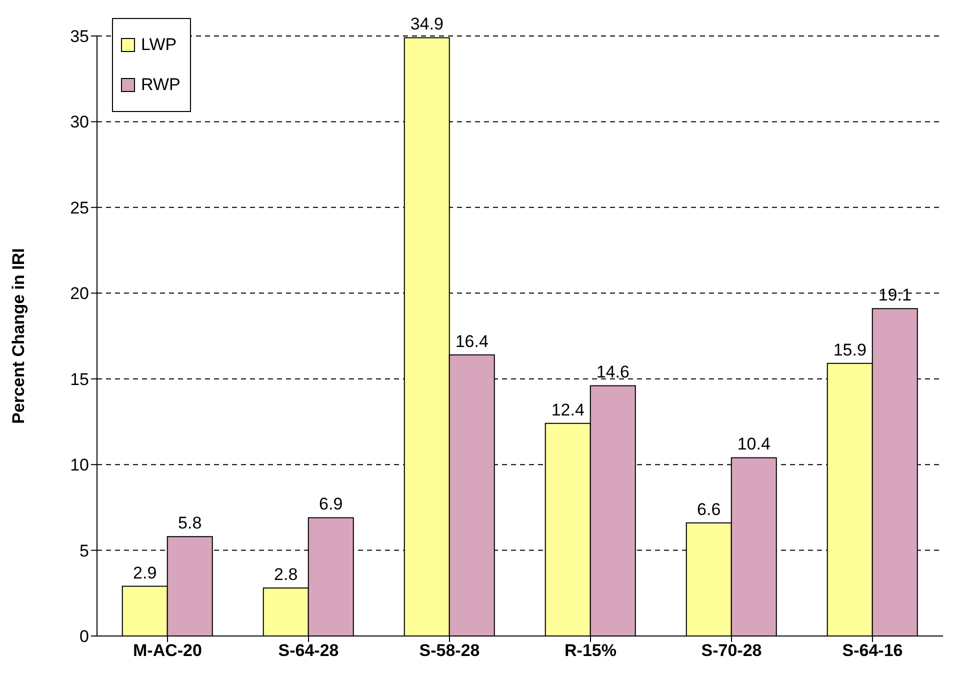 Image resolution: width=959 pixels, height=688 pixels. What do you see at coordinates (471, 341) in the screenshot?
I see `data-label: 16.4` at bounding box center [471, 341].